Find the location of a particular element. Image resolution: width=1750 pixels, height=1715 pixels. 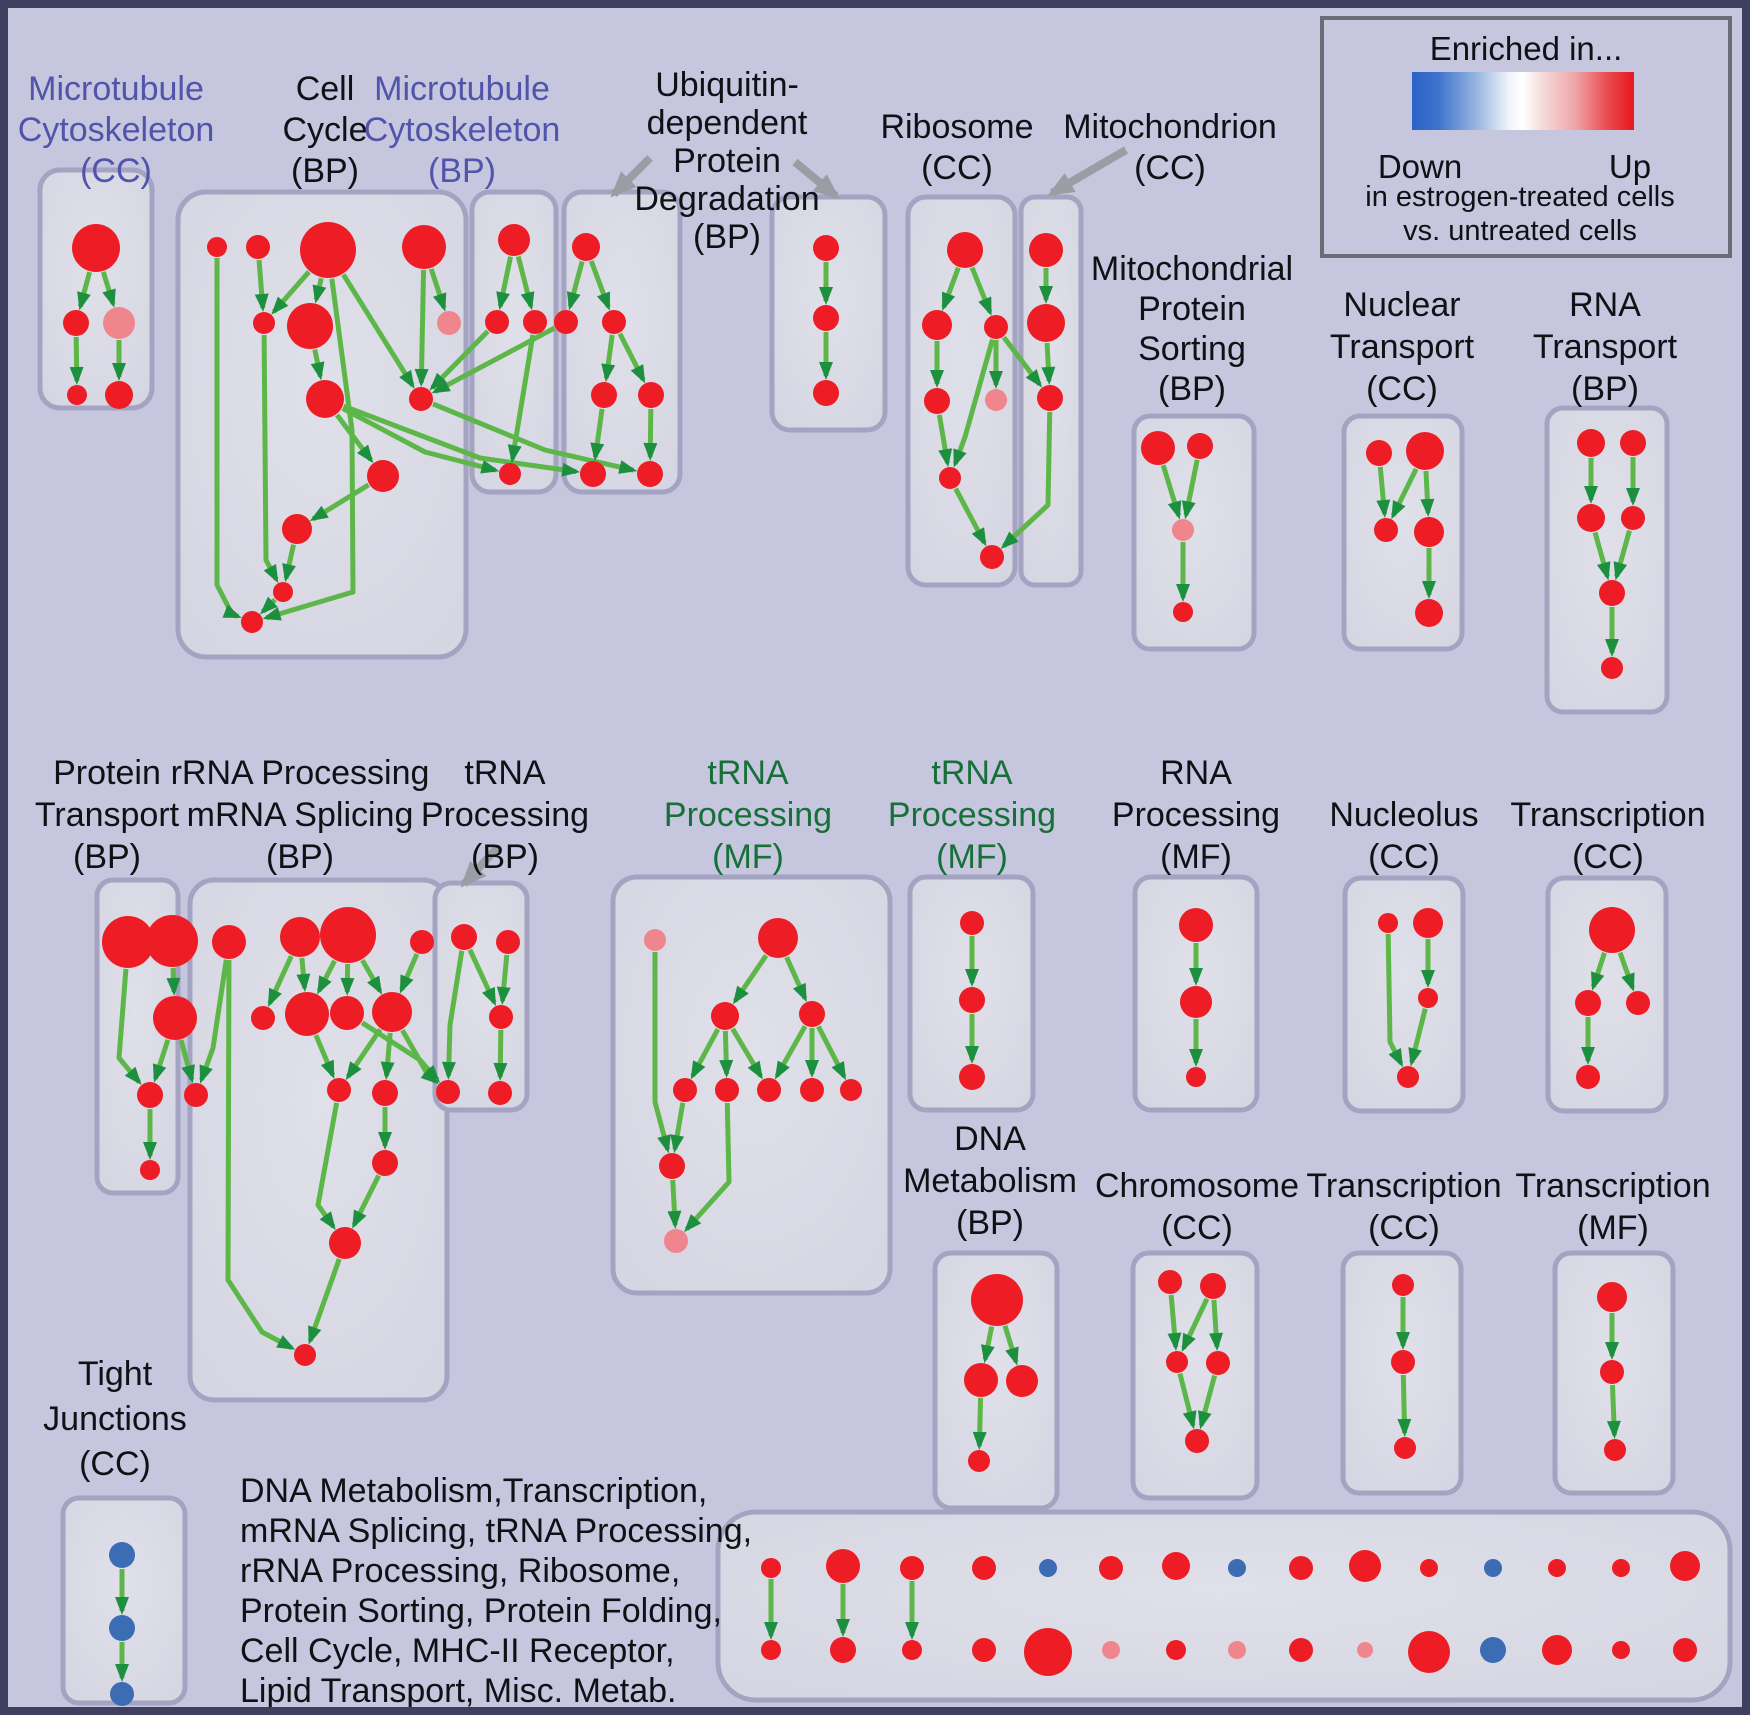

cluster-label-transcription-cc2: Transcription (CC) is located at coordinates (1607, 836).